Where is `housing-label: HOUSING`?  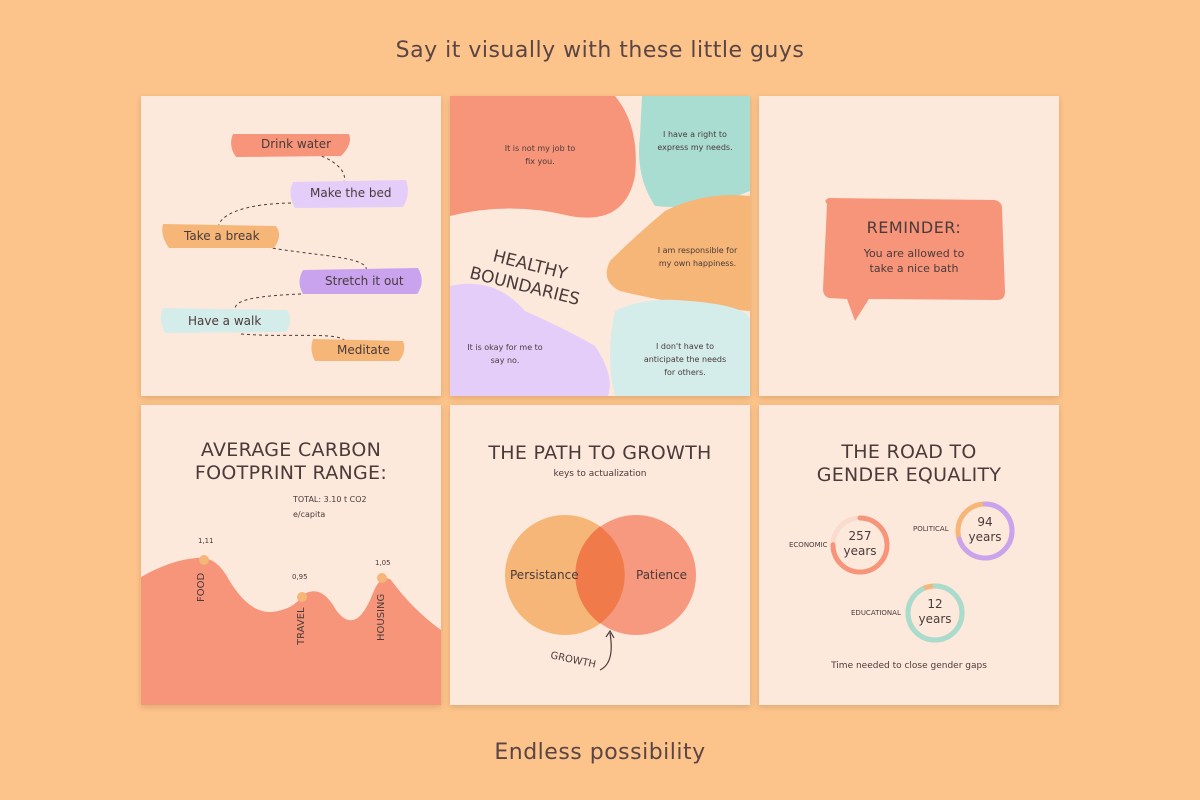
housing-label: HOUSING is located at coordinates (381, 617).